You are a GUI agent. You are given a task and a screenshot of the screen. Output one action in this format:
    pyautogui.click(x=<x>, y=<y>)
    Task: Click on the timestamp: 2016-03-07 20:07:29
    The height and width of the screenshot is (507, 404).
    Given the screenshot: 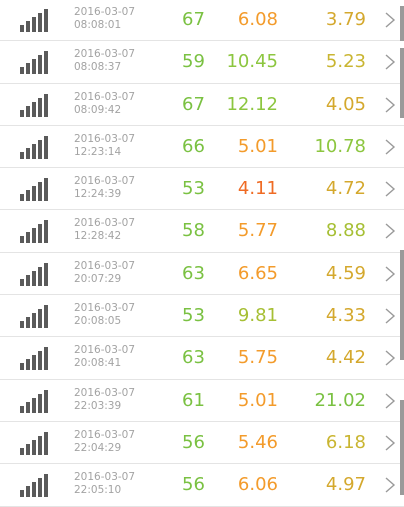 What is the action you would take?
    pyautogui.click(x=104, y=273)
    